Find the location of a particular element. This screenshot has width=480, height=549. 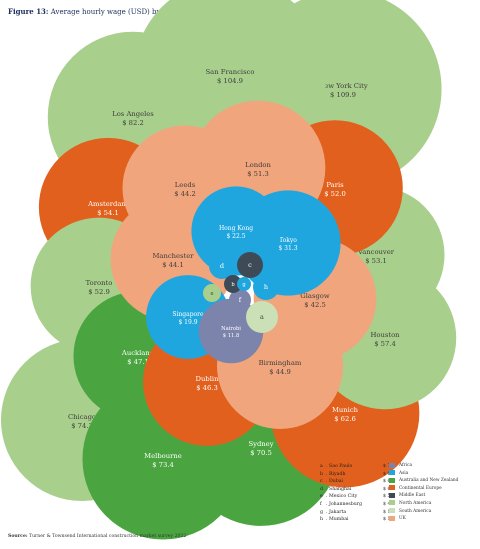

bubble-letter-g: g is located at coordinates (244, 285).